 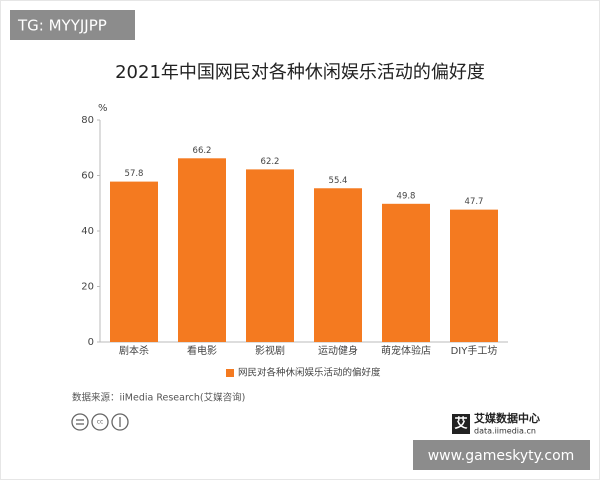 I want to click on x-tick-label: 影视剧, so click(x=270, y=350).